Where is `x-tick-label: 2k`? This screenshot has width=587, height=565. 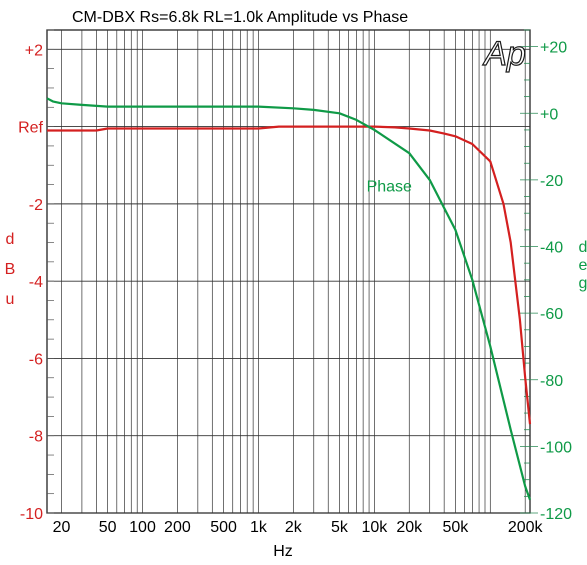
x-tick-label: 2k is located at coordinates (294, 527).